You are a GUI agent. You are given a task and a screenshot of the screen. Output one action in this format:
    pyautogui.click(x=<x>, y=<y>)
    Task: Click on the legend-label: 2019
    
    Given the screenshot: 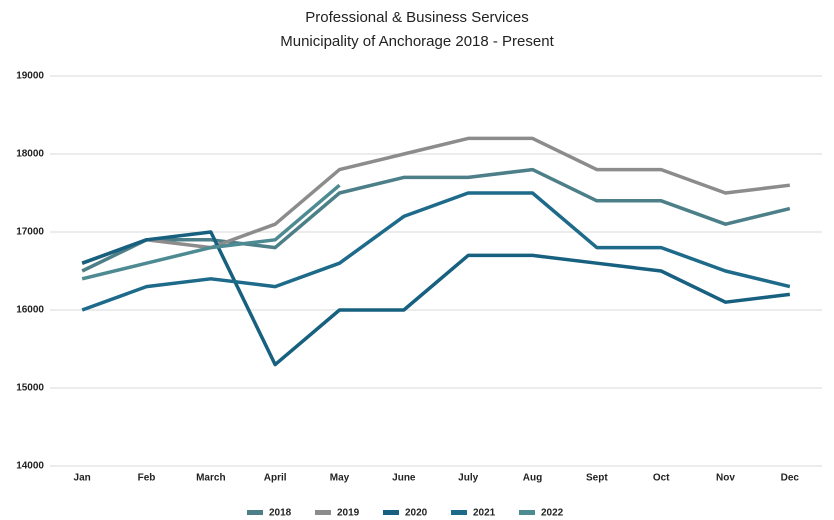 What is the action you would take?
    pyautogui.click(x=348, y=513)
    